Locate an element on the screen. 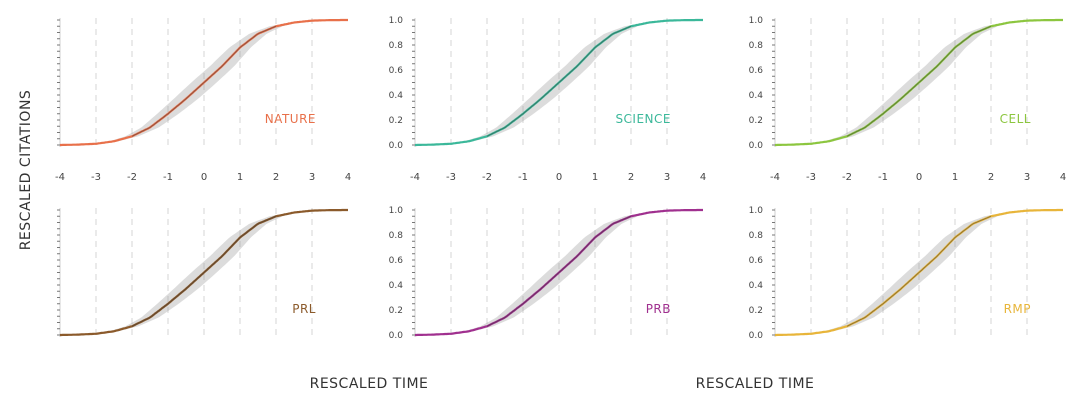 Image resolution: width=1080 pixels, height=412 pixels. x-tick-label-science: 1 is located at coordinates (595, 177).